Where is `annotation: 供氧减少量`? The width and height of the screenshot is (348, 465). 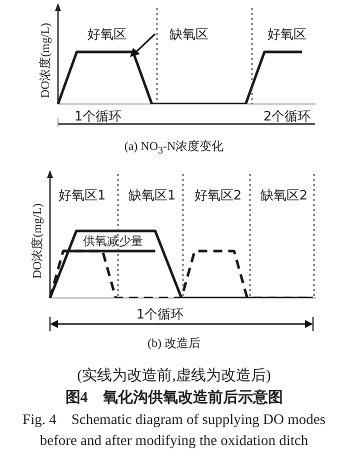
annotation: 供氧减少量 is located at coordinates (113, 241).